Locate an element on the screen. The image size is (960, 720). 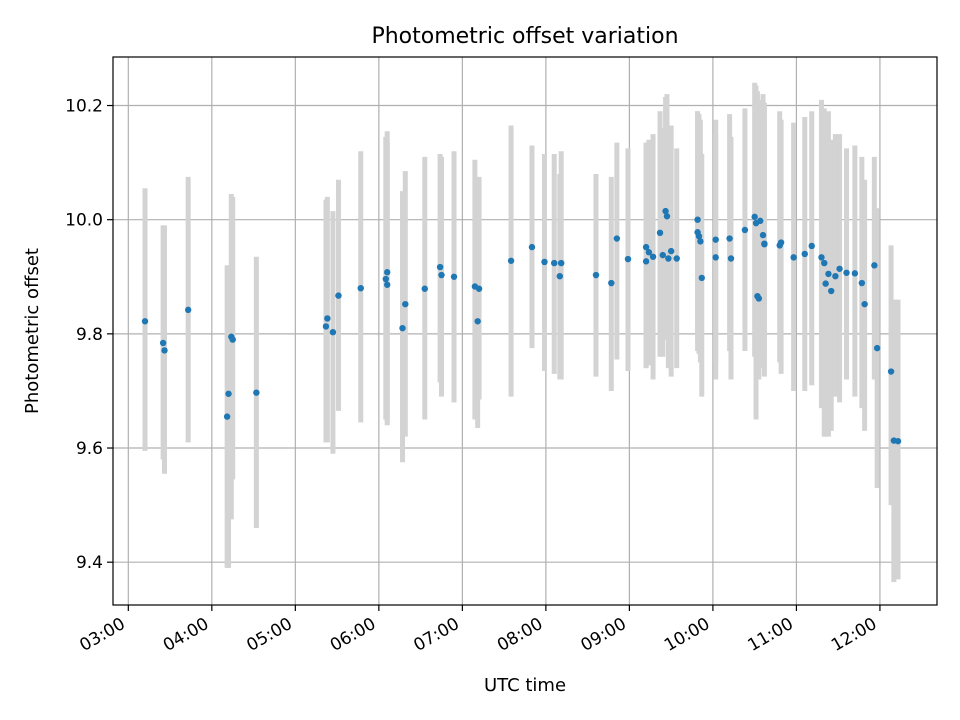
y-tick-label: 9.8 is located at coordinates (89, 335).